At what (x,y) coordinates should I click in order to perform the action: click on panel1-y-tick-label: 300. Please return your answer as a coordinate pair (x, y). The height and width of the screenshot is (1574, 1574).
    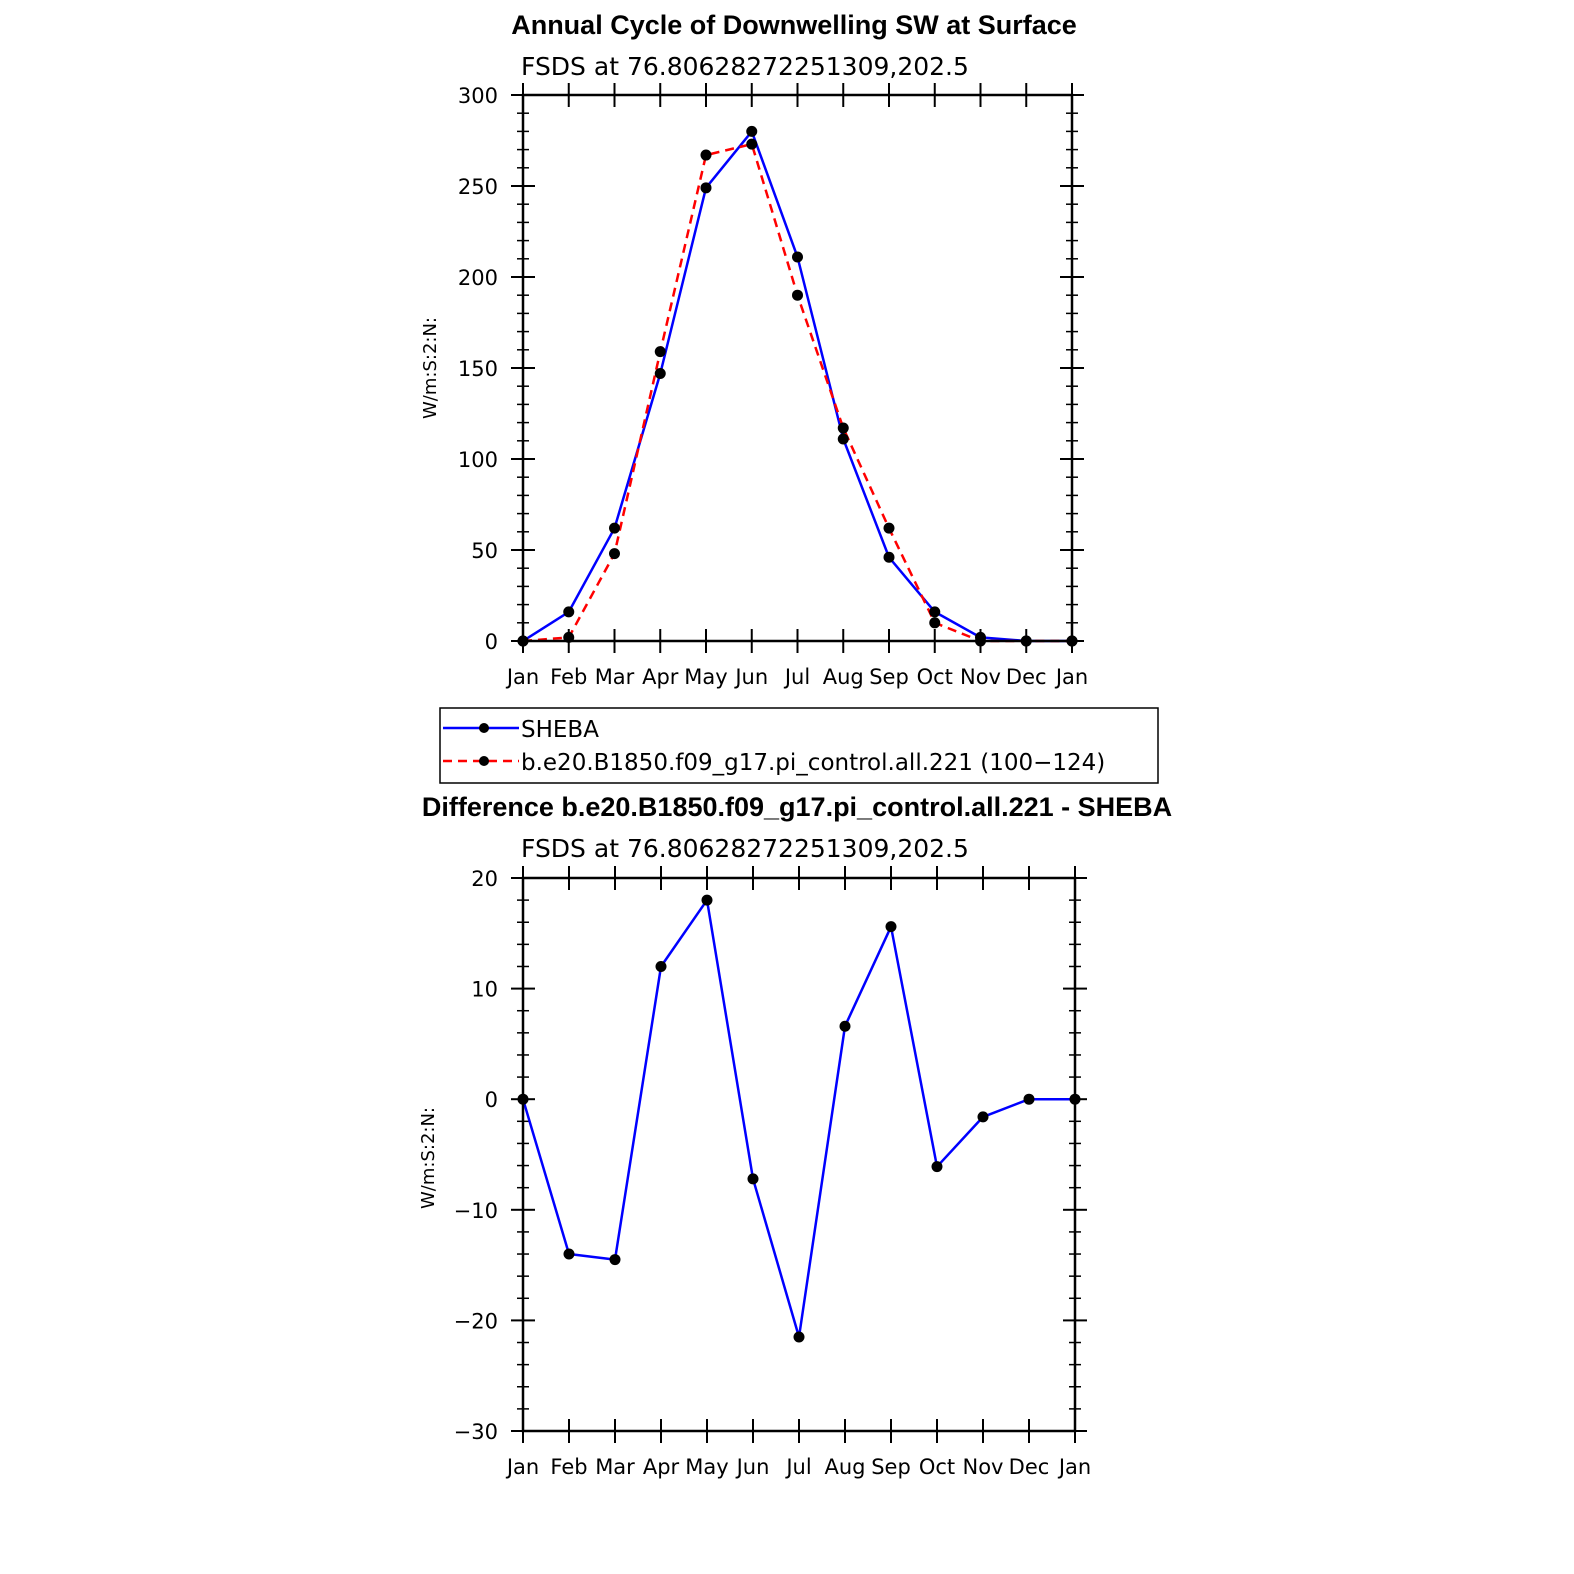
    Looking at the image, I should click on (478, 96).